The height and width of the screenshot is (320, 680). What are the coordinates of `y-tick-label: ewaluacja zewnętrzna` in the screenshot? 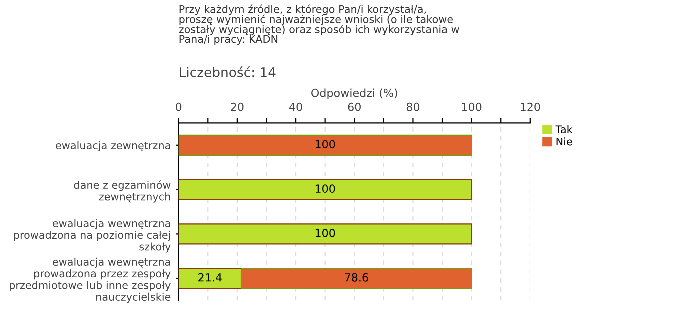 It's located at (113, 146).